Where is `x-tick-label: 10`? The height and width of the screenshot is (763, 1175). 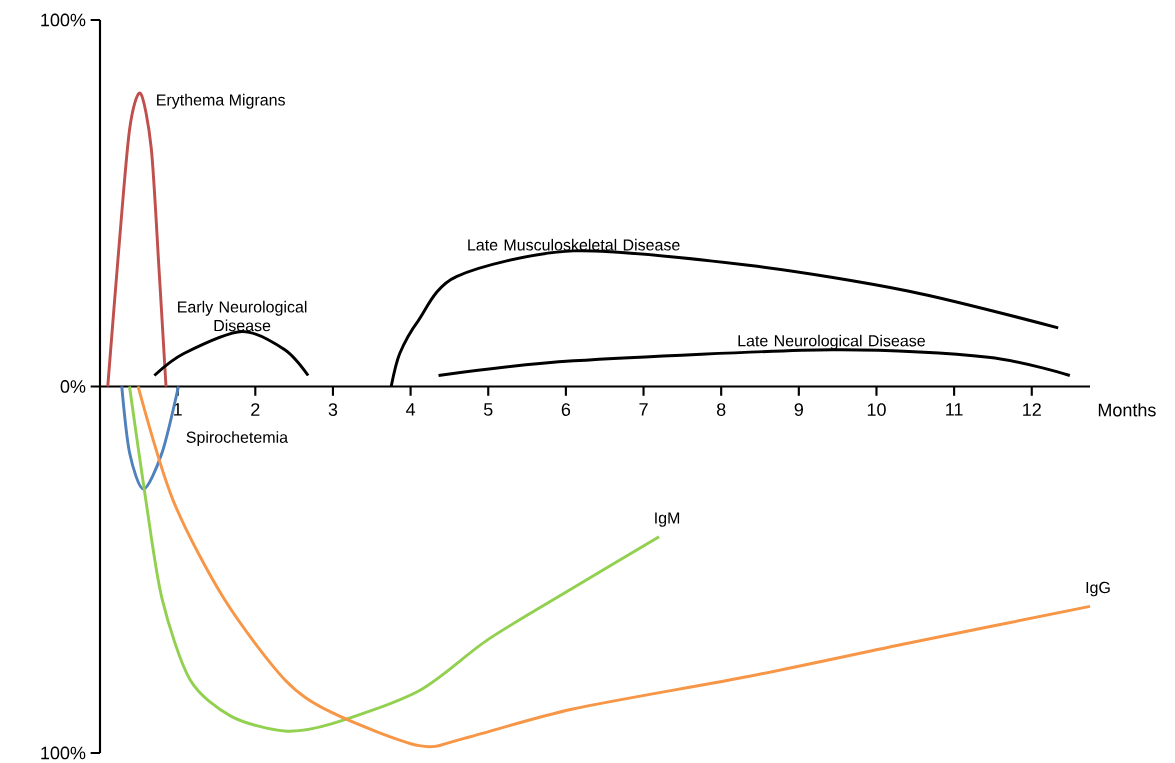
x-tick-label: 10 is located at coordinates (876, 409).